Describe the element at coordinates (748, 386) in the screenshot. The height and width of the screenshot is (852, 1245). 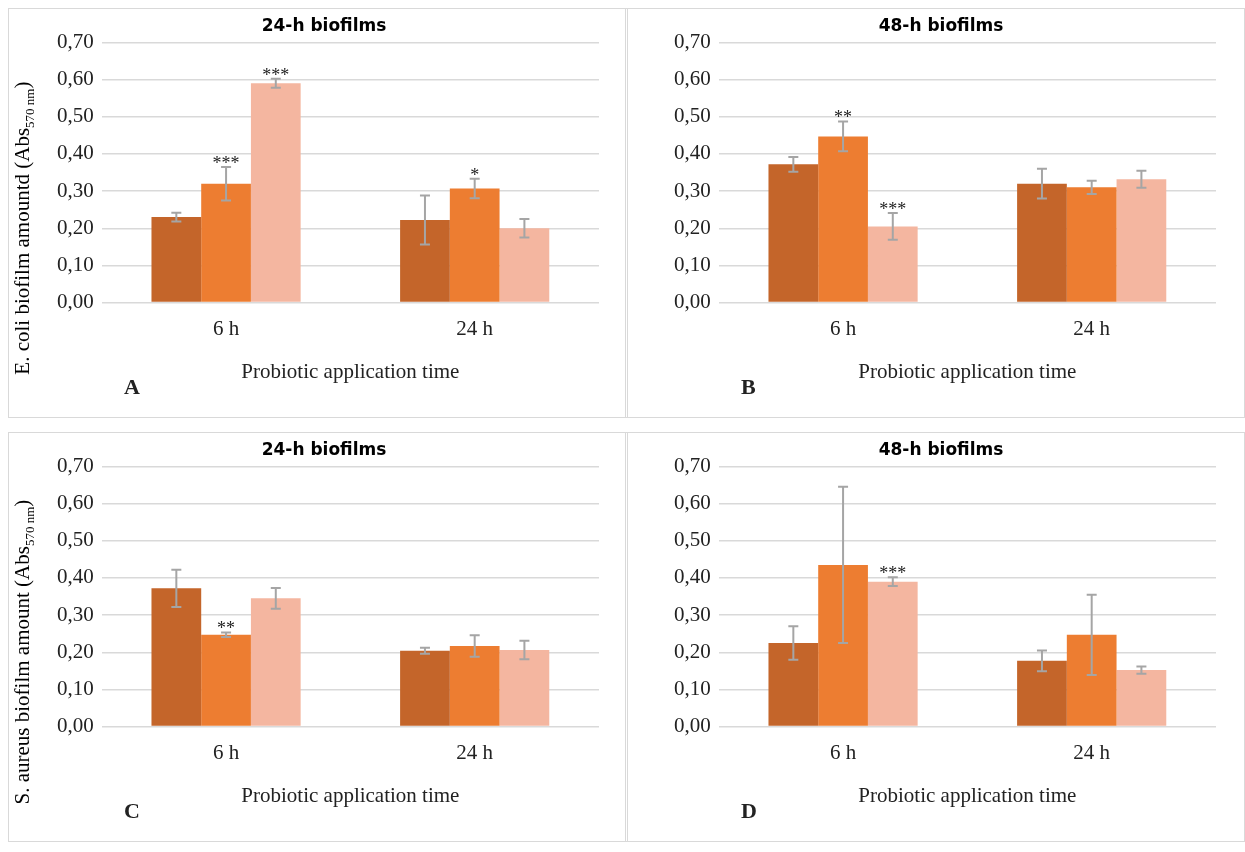
I see `text: B` at that location.